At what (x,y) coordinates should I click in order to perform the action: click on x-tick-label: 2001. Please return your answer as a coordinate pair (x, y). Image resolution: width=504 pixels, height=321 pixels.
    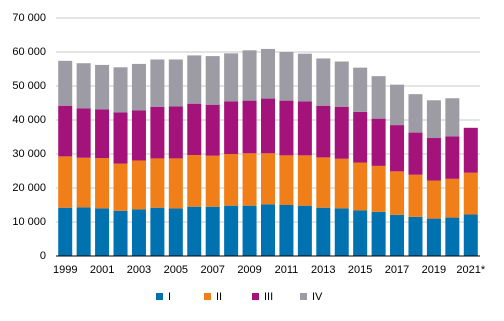
    Looking at the image, I should click on (102, 270).